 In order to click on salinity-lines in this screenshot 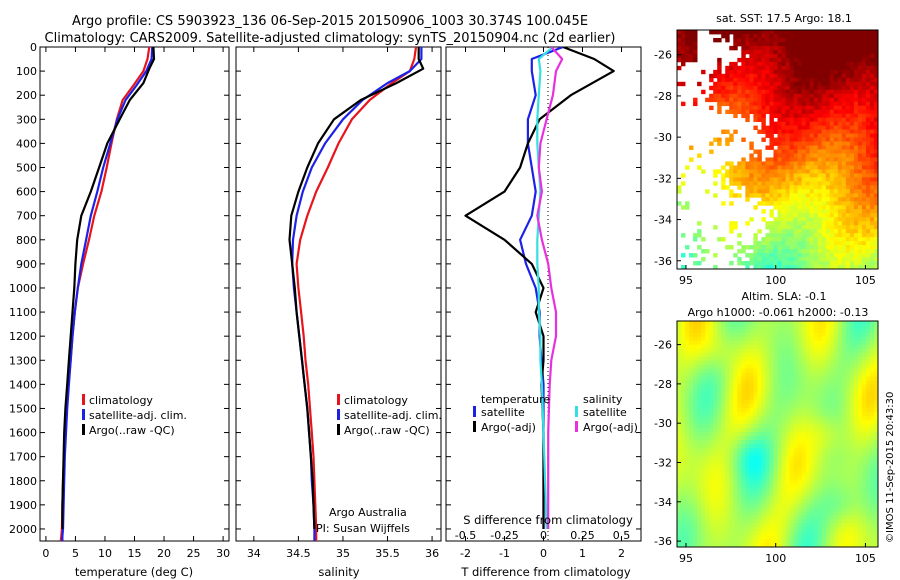, I will do `click(356, 294)`.